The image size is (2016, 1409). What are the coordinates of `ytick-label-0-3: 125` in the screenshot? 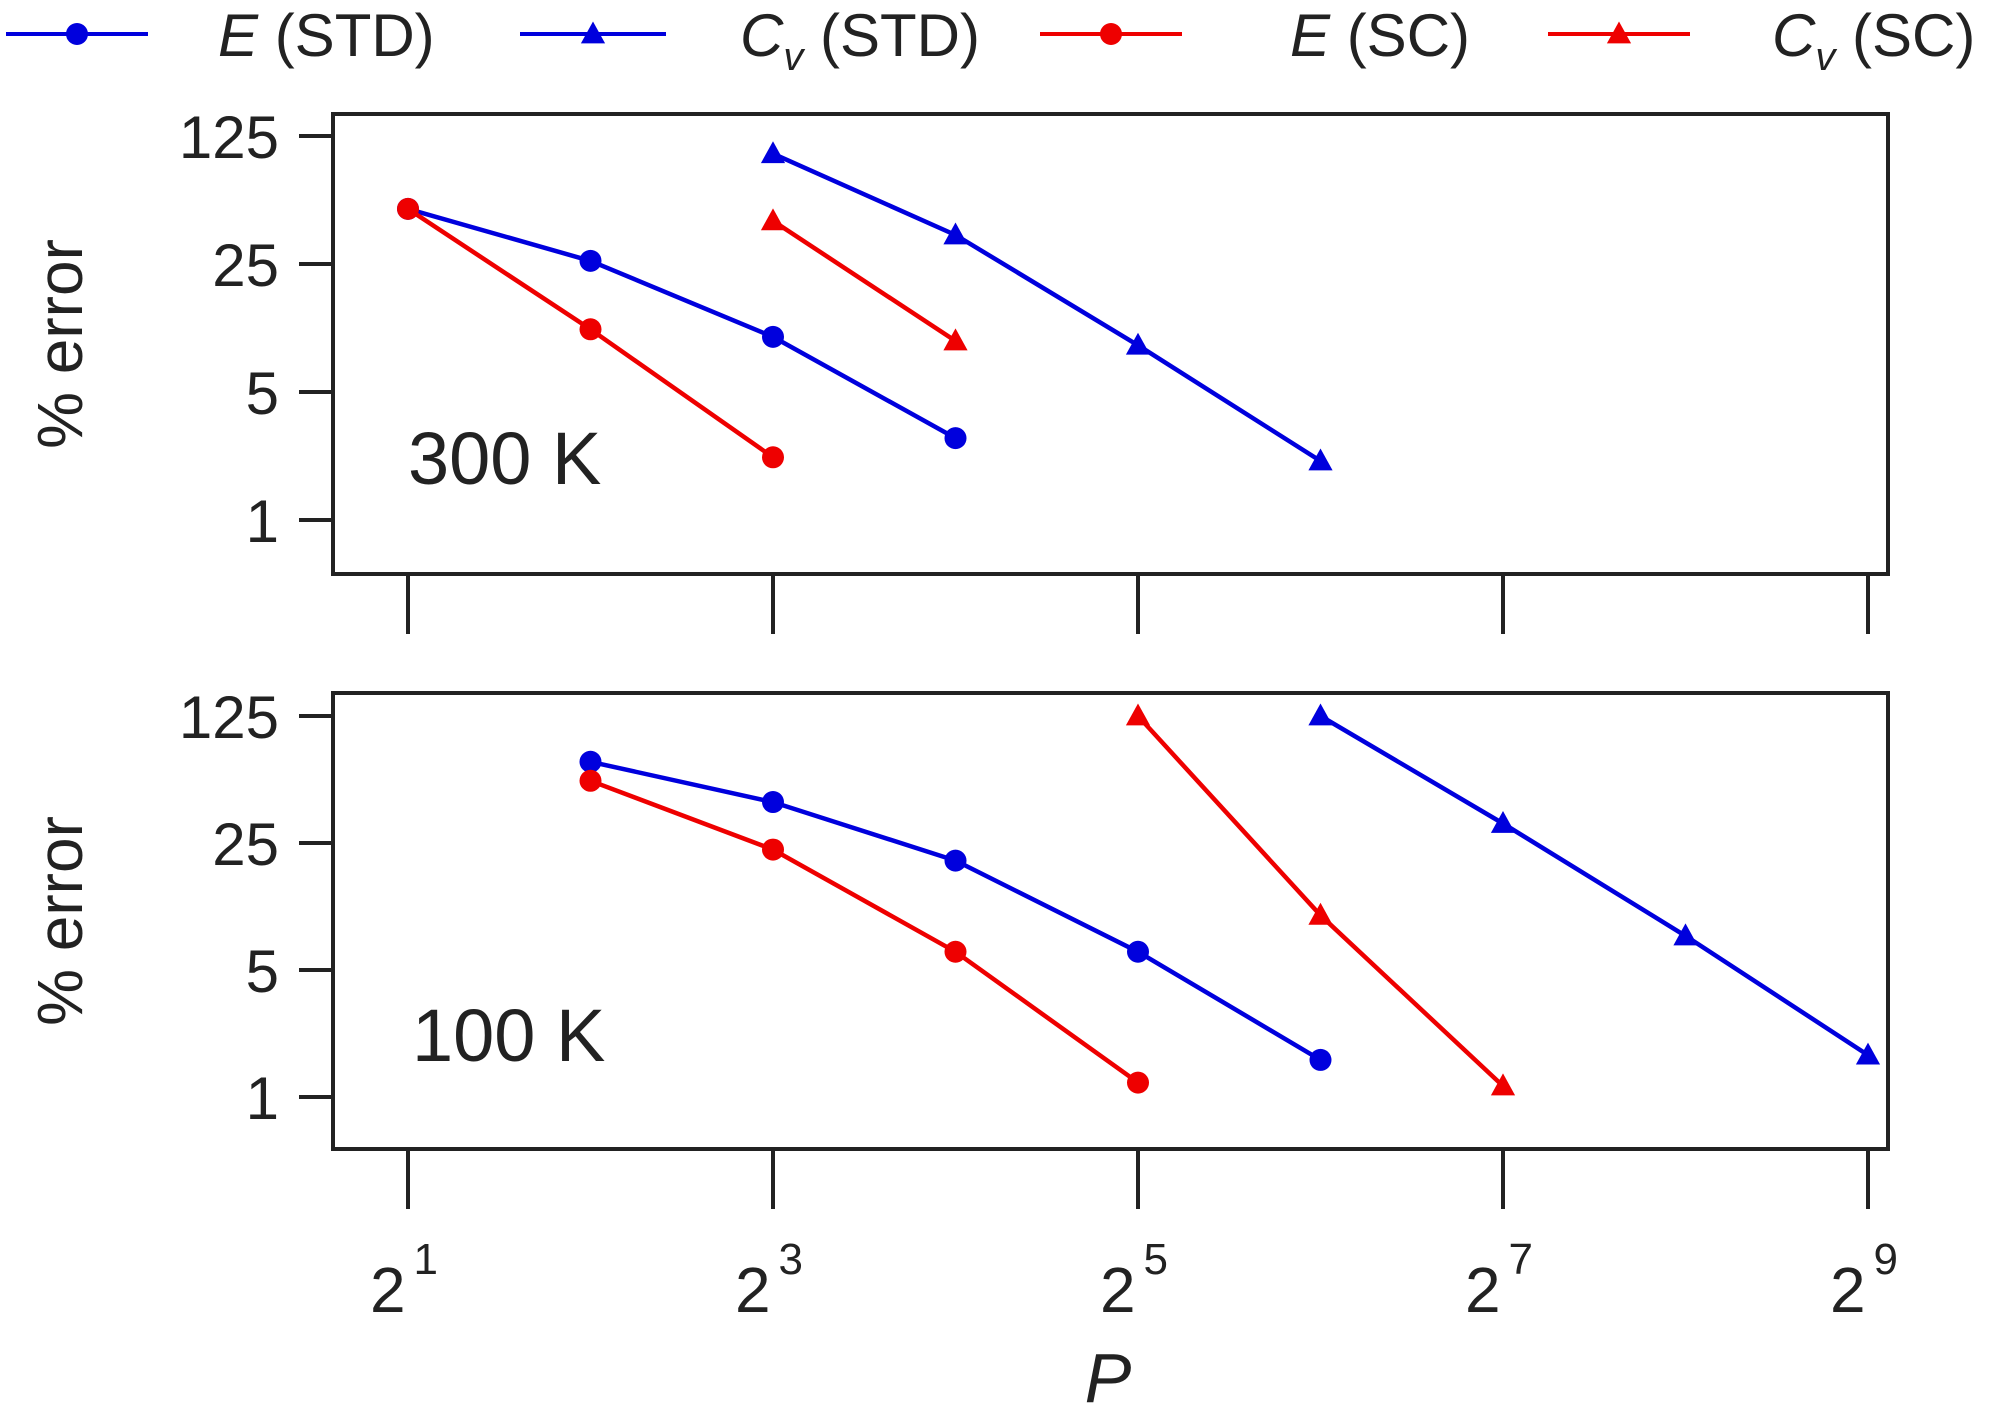 It's located at (229, 137).